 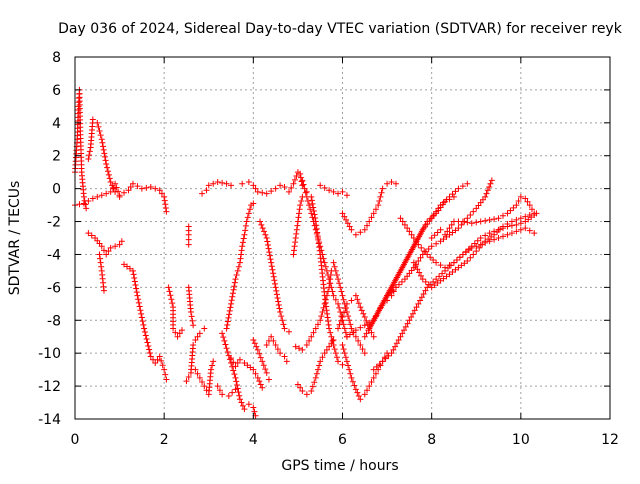 I want to click on y-tick-label: -2, so click(x=54, y=223).